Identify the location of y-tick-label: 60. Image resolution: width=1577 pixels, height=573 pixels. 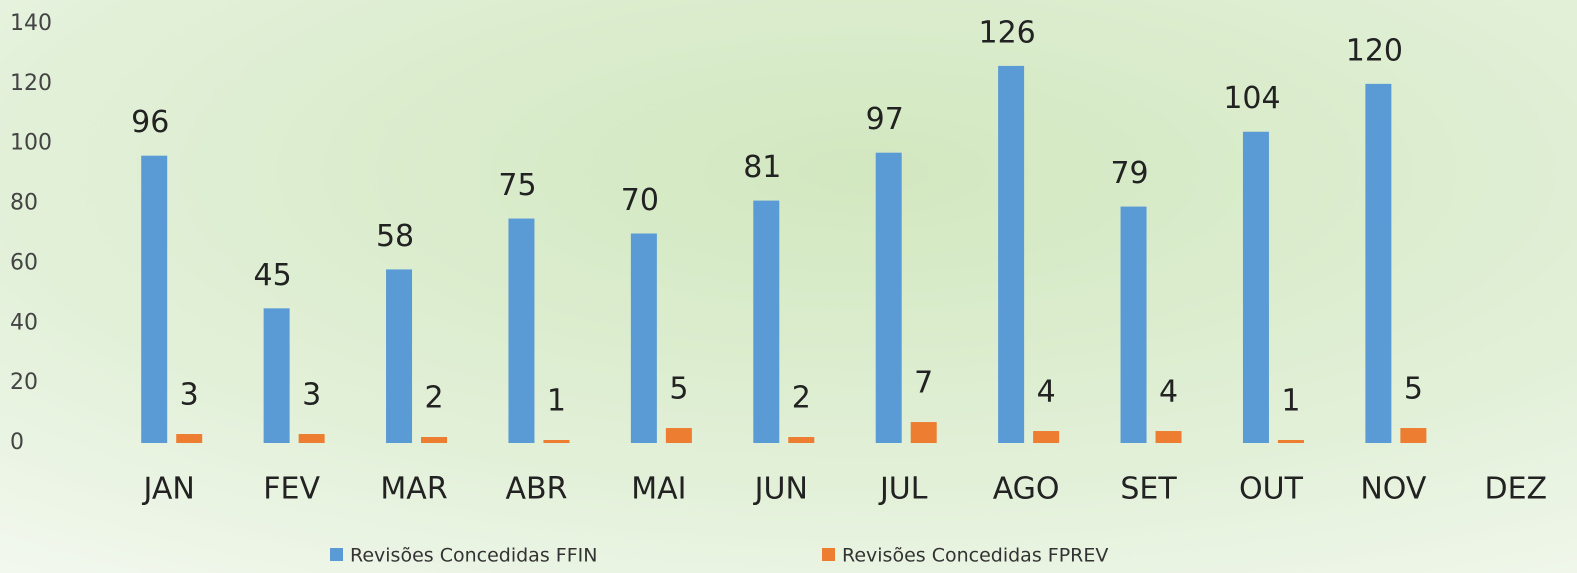
(24, 262).